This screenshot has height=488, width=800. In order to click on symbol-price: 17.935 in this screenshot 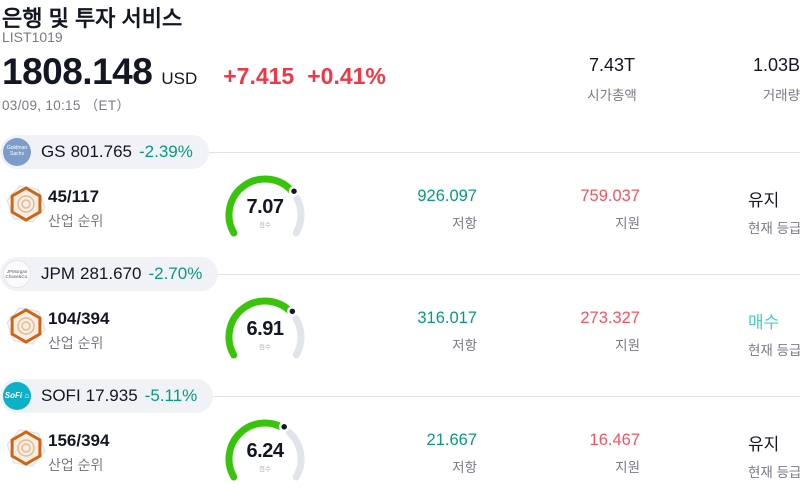, I will do `click(111, 395)`.